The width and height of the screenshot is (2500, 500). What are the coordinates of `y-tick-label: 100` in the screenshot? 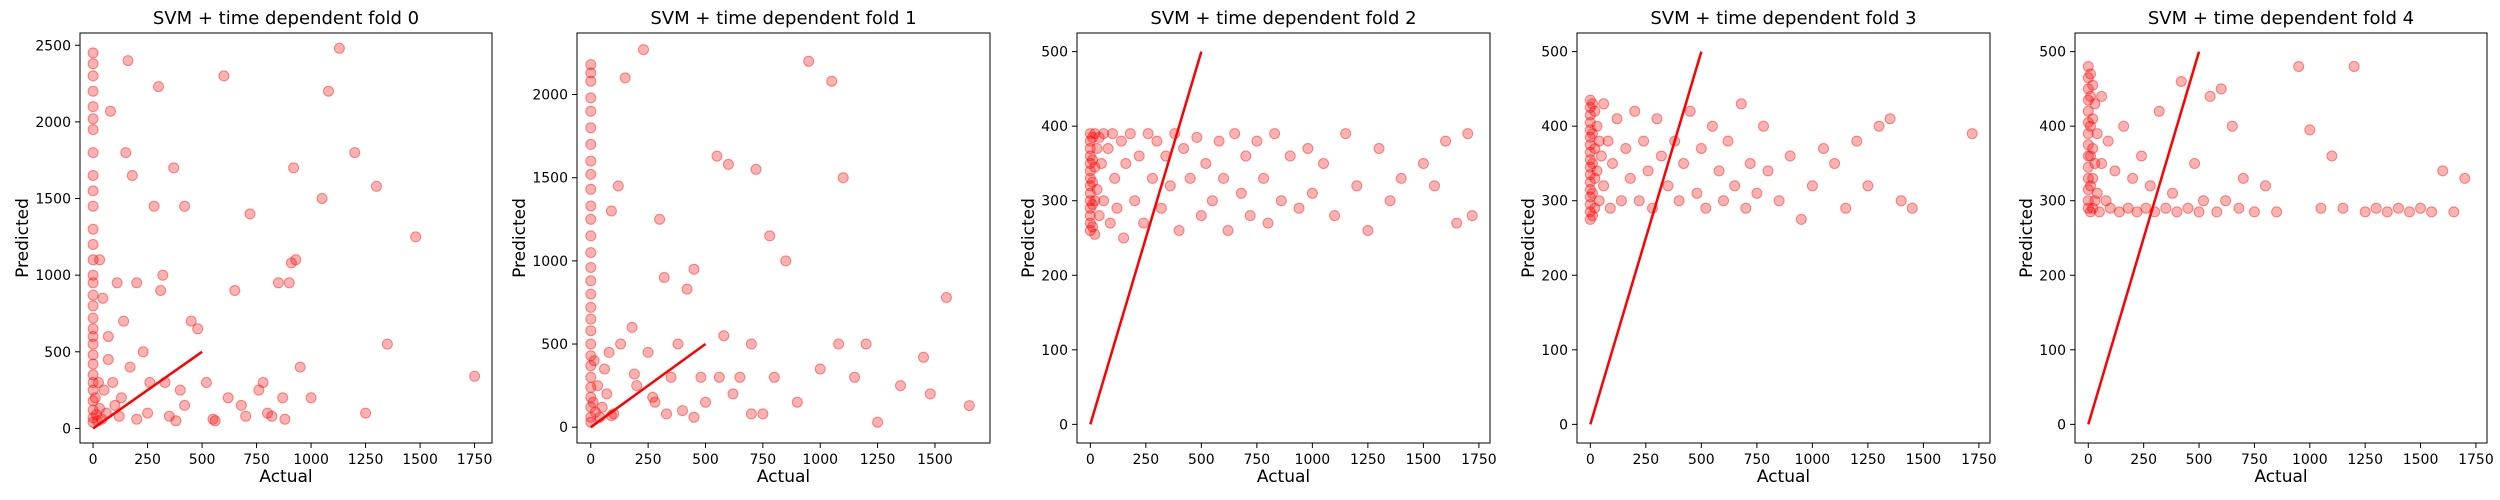 It's located at (1054, 351).